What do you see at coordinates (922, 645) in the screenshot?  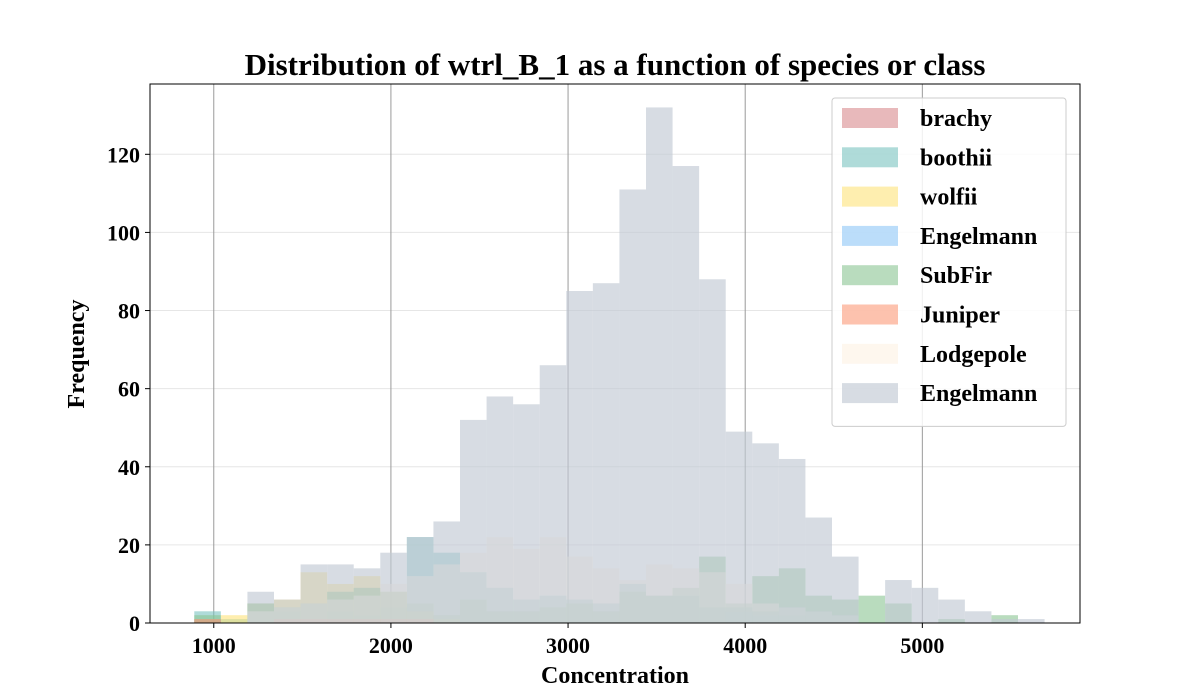 I see `x-tick-label: 5000` at bounding box center [922, 645].